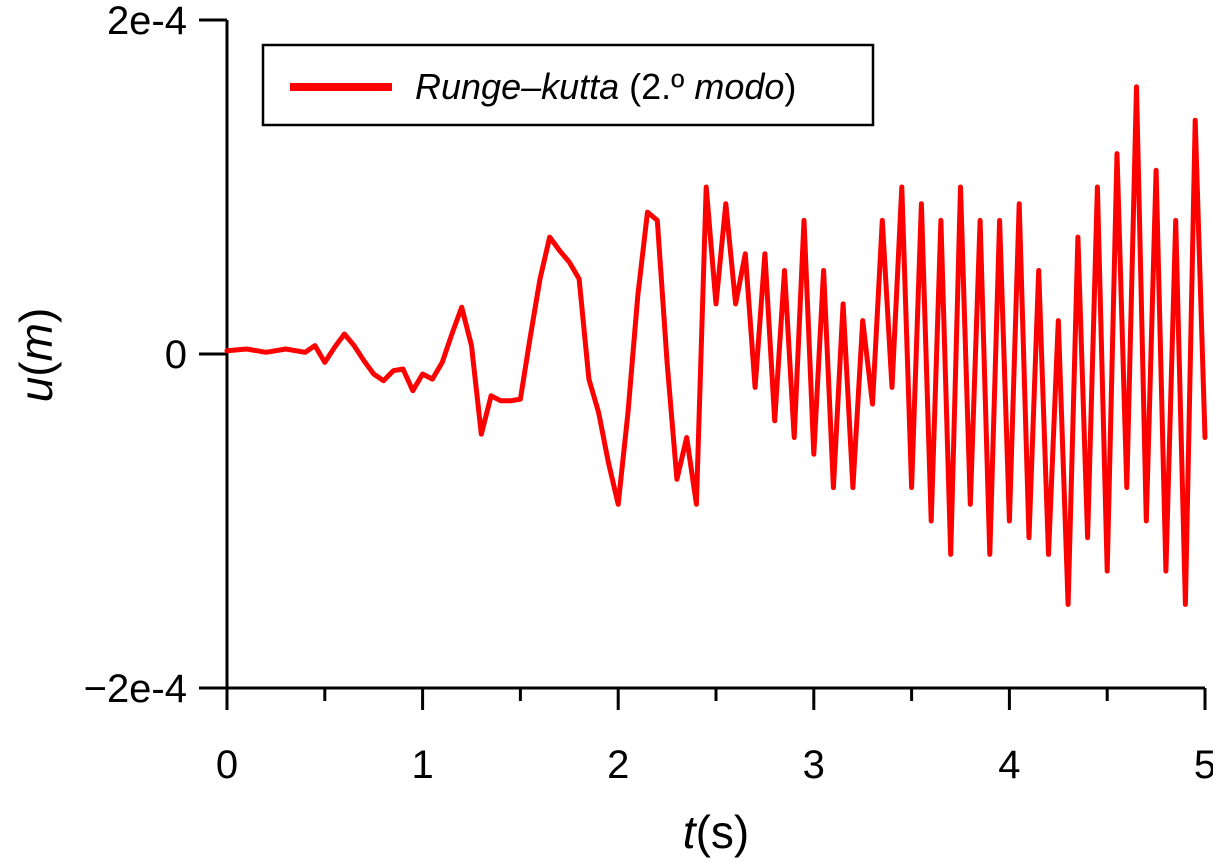 The width and height of the screenshot is (1213, 862). What do you see at coordinates (155, 355) in the screenshot?
I see `y-ticks: 2e-4 0 −2e-4` at bounding box center [155, 355].